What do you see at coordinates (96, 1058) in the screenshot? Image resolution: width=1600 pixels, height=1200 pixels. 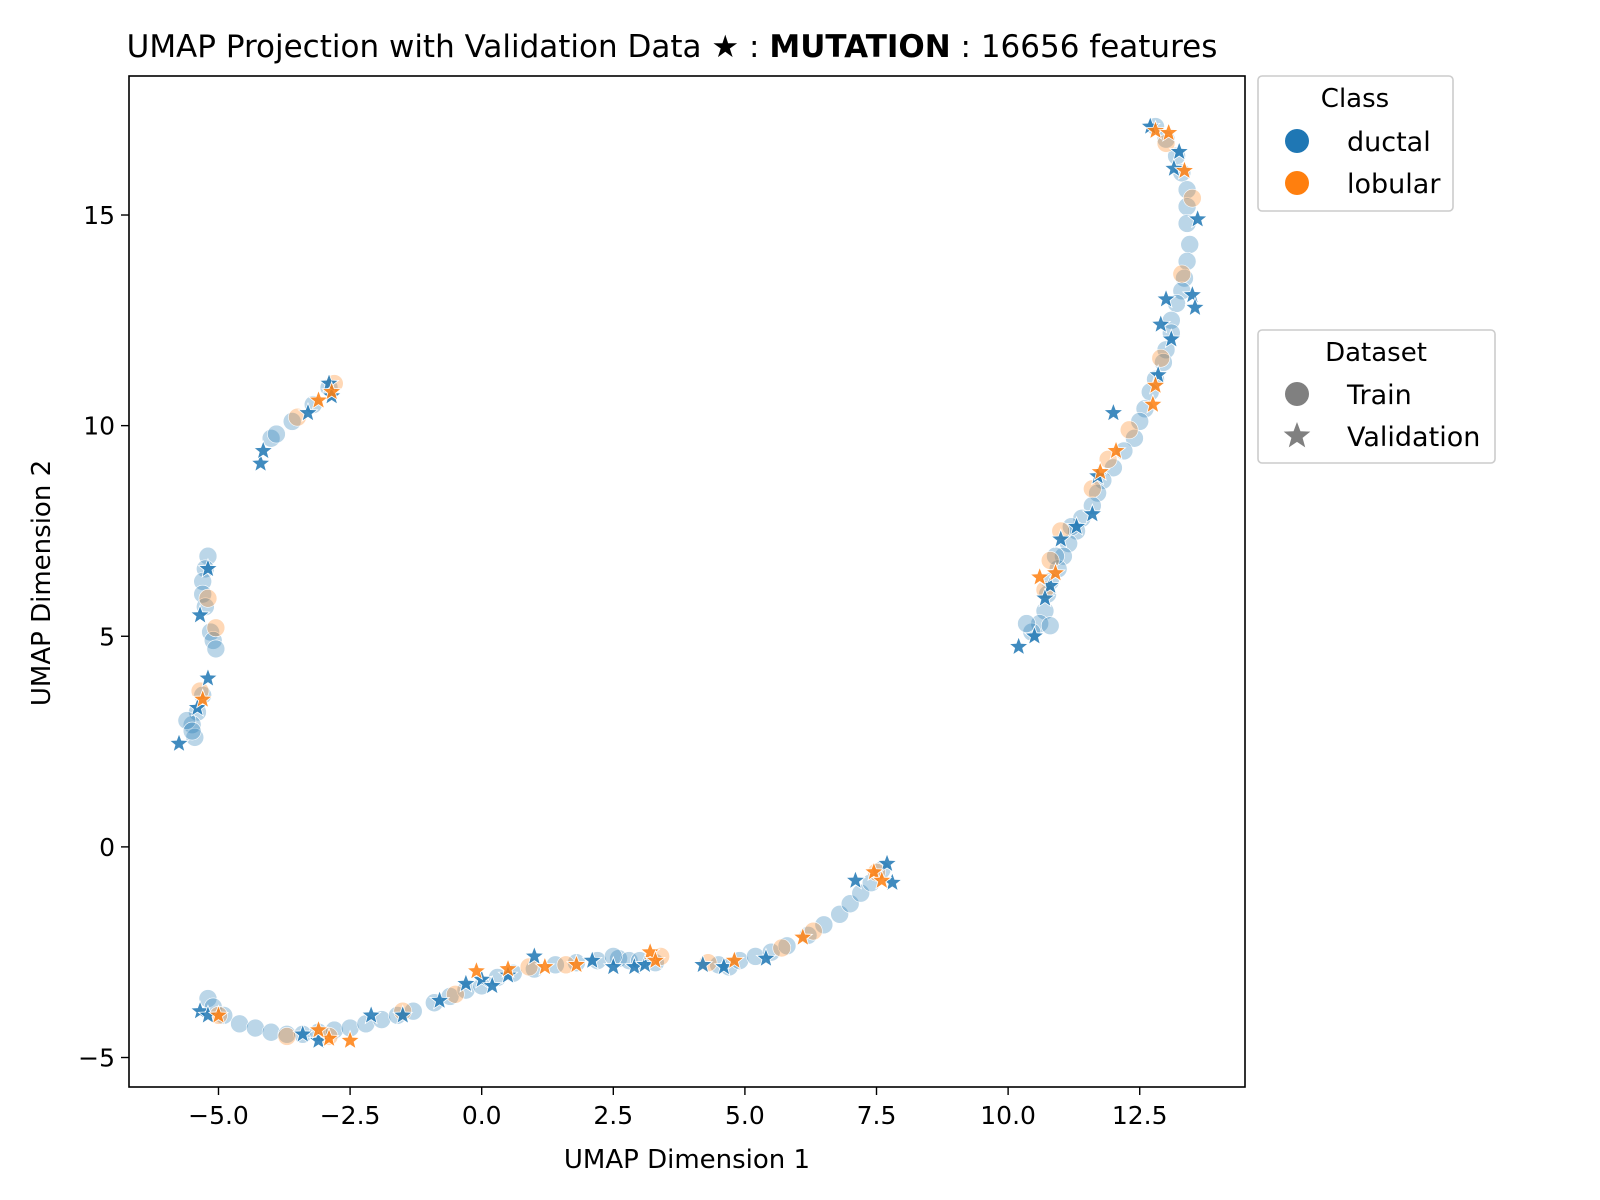 I see `y-tick-label: −5` at bounding box center [96, 1058].